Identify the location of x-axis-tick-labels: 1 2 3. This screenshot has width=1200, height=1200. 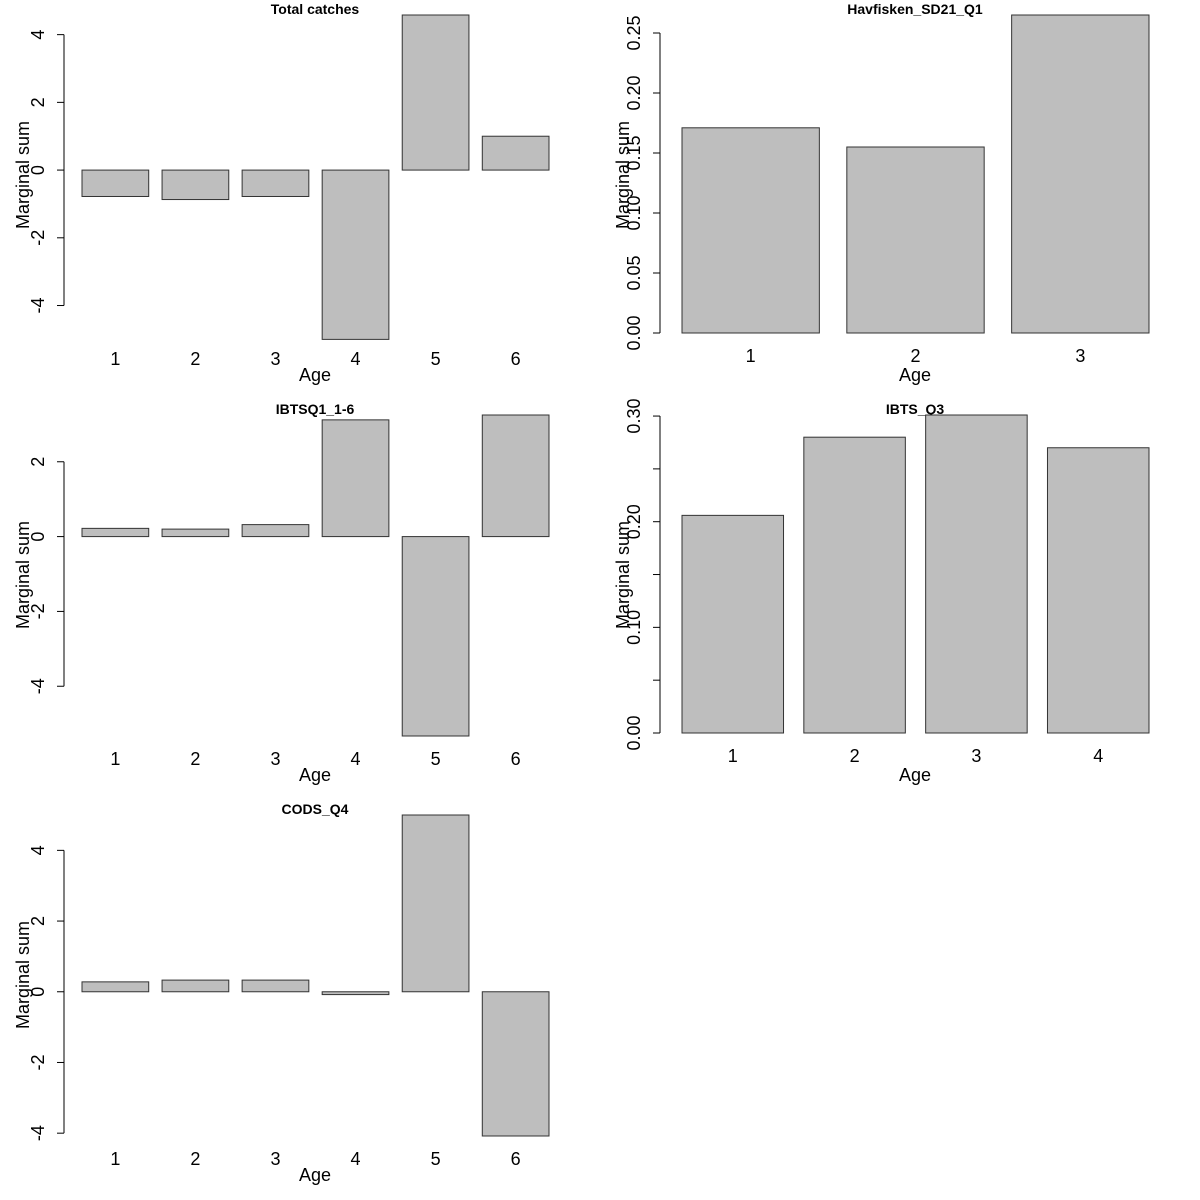
(916, 356).